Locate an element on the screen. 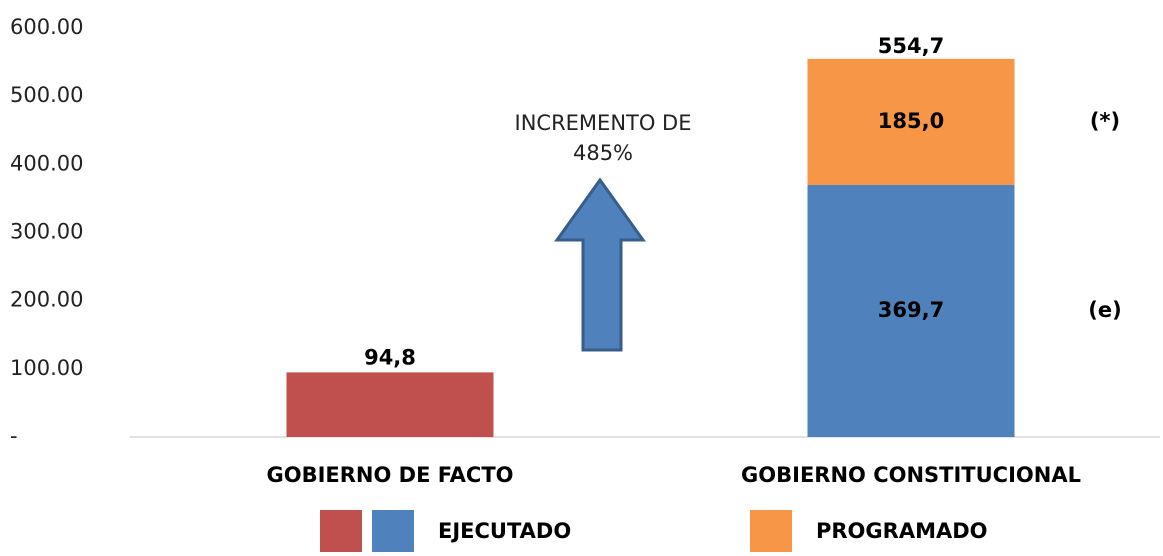  y-tick-label: 100.00 is located at coordinates (46, 368).